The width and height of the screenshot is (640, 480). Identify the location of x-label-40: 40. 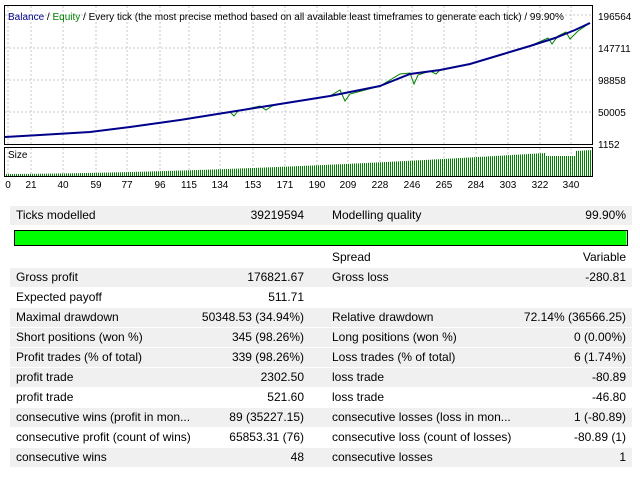
(63, 185).